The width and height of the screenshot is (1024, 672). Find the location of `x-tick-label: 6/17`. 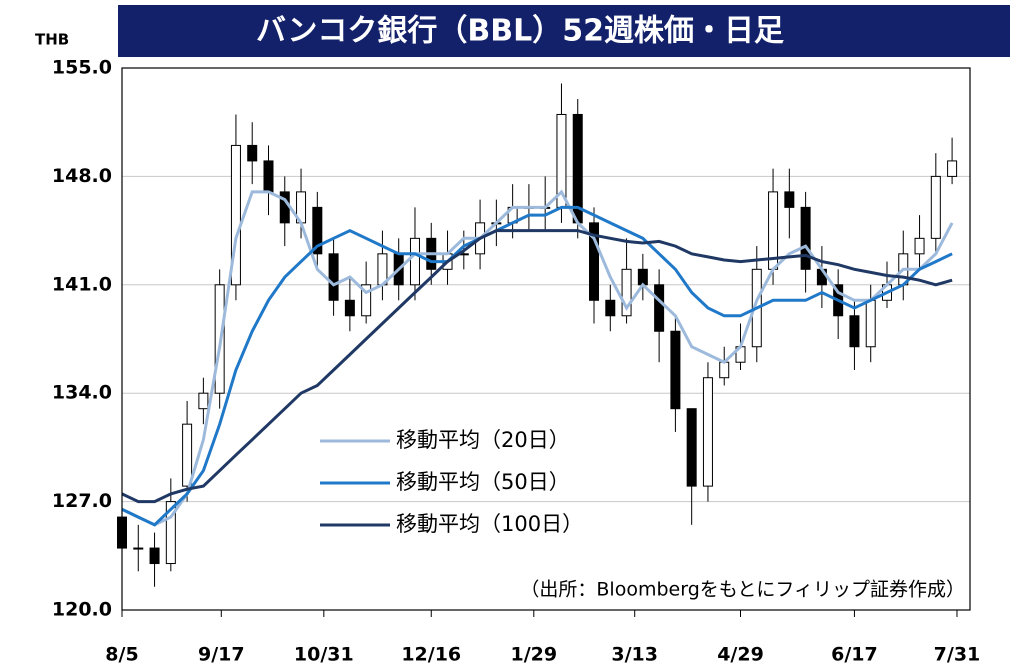

x-tick-label: 6/17 is located at coordinates (854, 655).